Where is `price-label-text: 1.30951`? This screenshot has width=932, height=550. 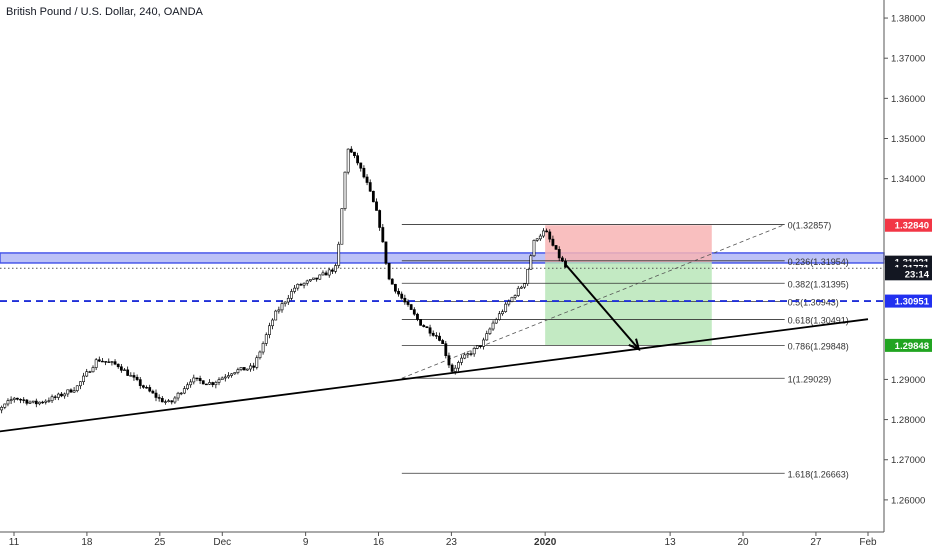 price-label-text: 1.30951 is located at coordinates (912, 302).